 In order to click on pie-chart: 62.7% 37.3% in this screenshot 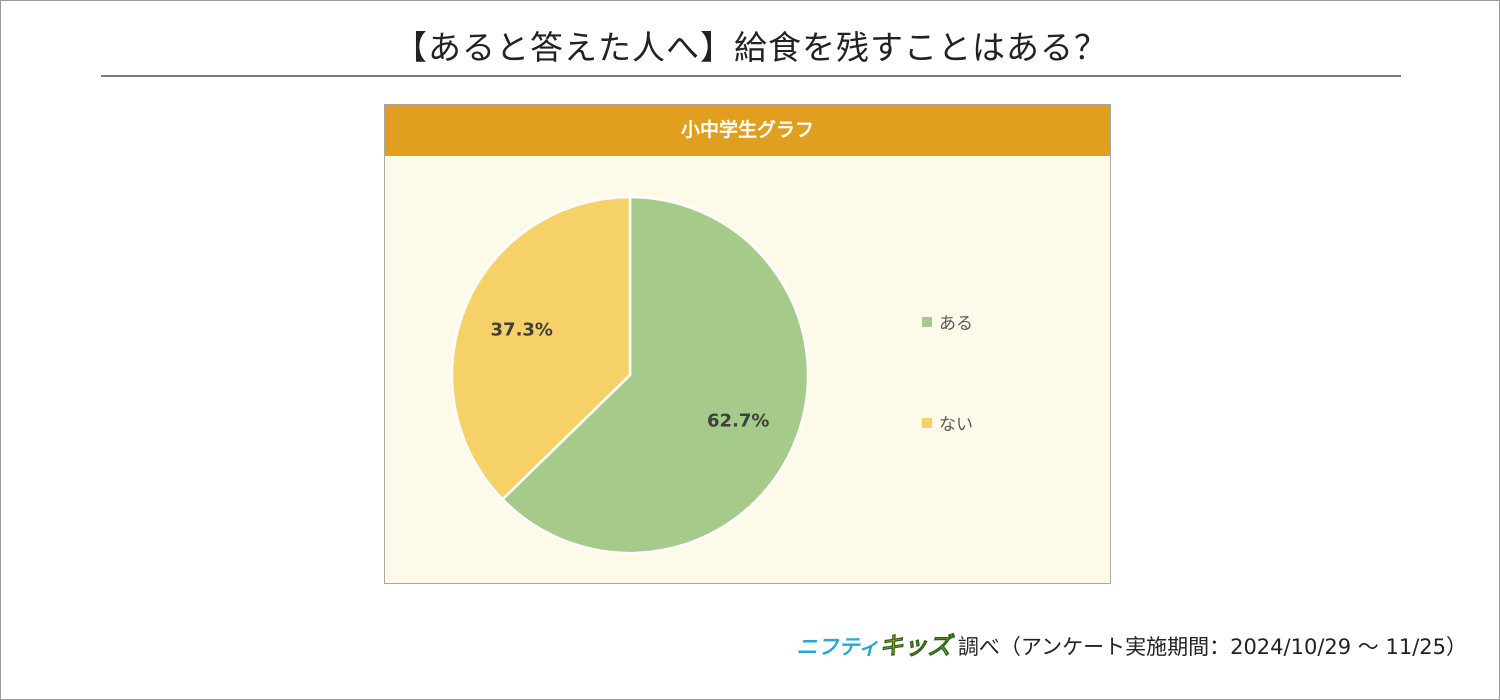, I will do `click(630, 375)`.